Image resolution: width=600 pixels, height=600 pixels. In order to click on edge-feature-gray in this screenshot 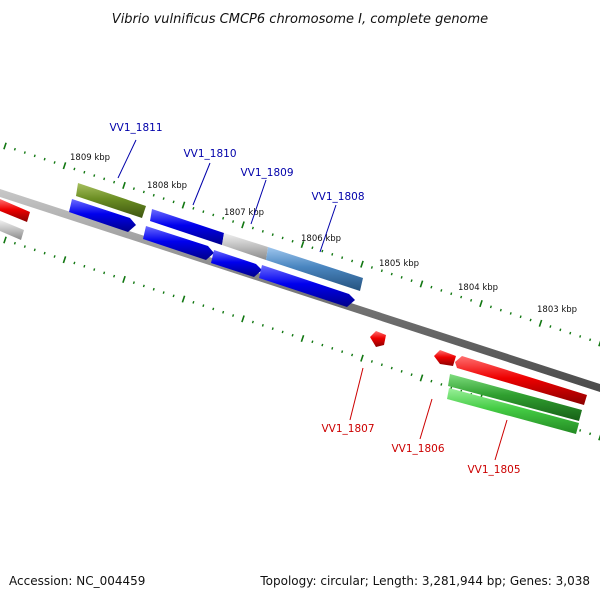, I will do `click(12, 230)`.